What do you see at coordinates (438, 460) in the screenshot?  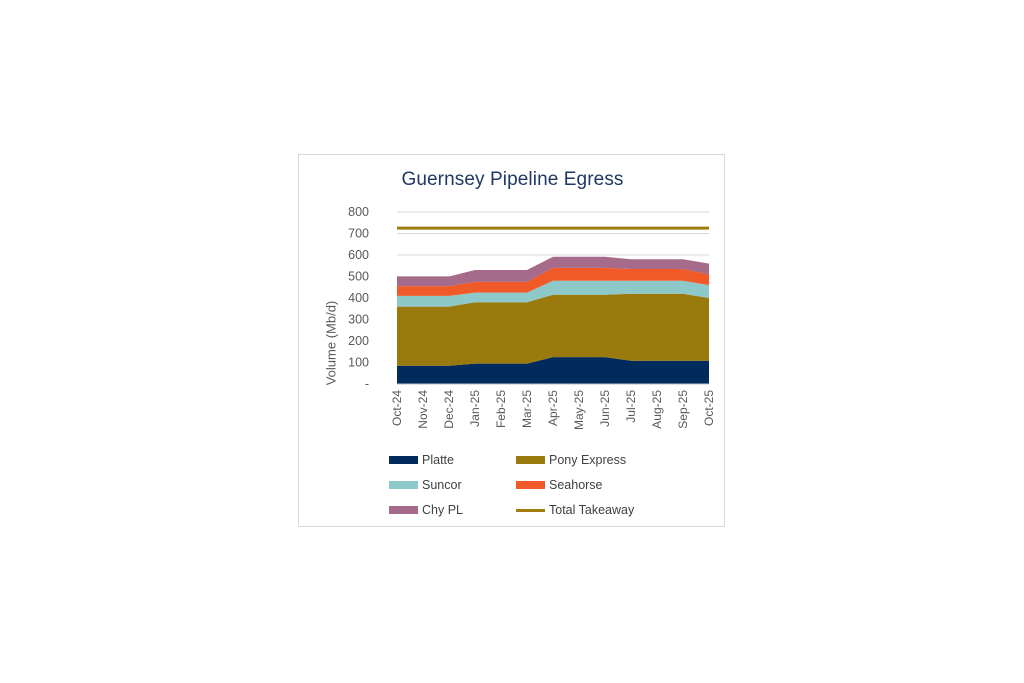 I see `legend-label: Platte` at bounding box center [438, 460].